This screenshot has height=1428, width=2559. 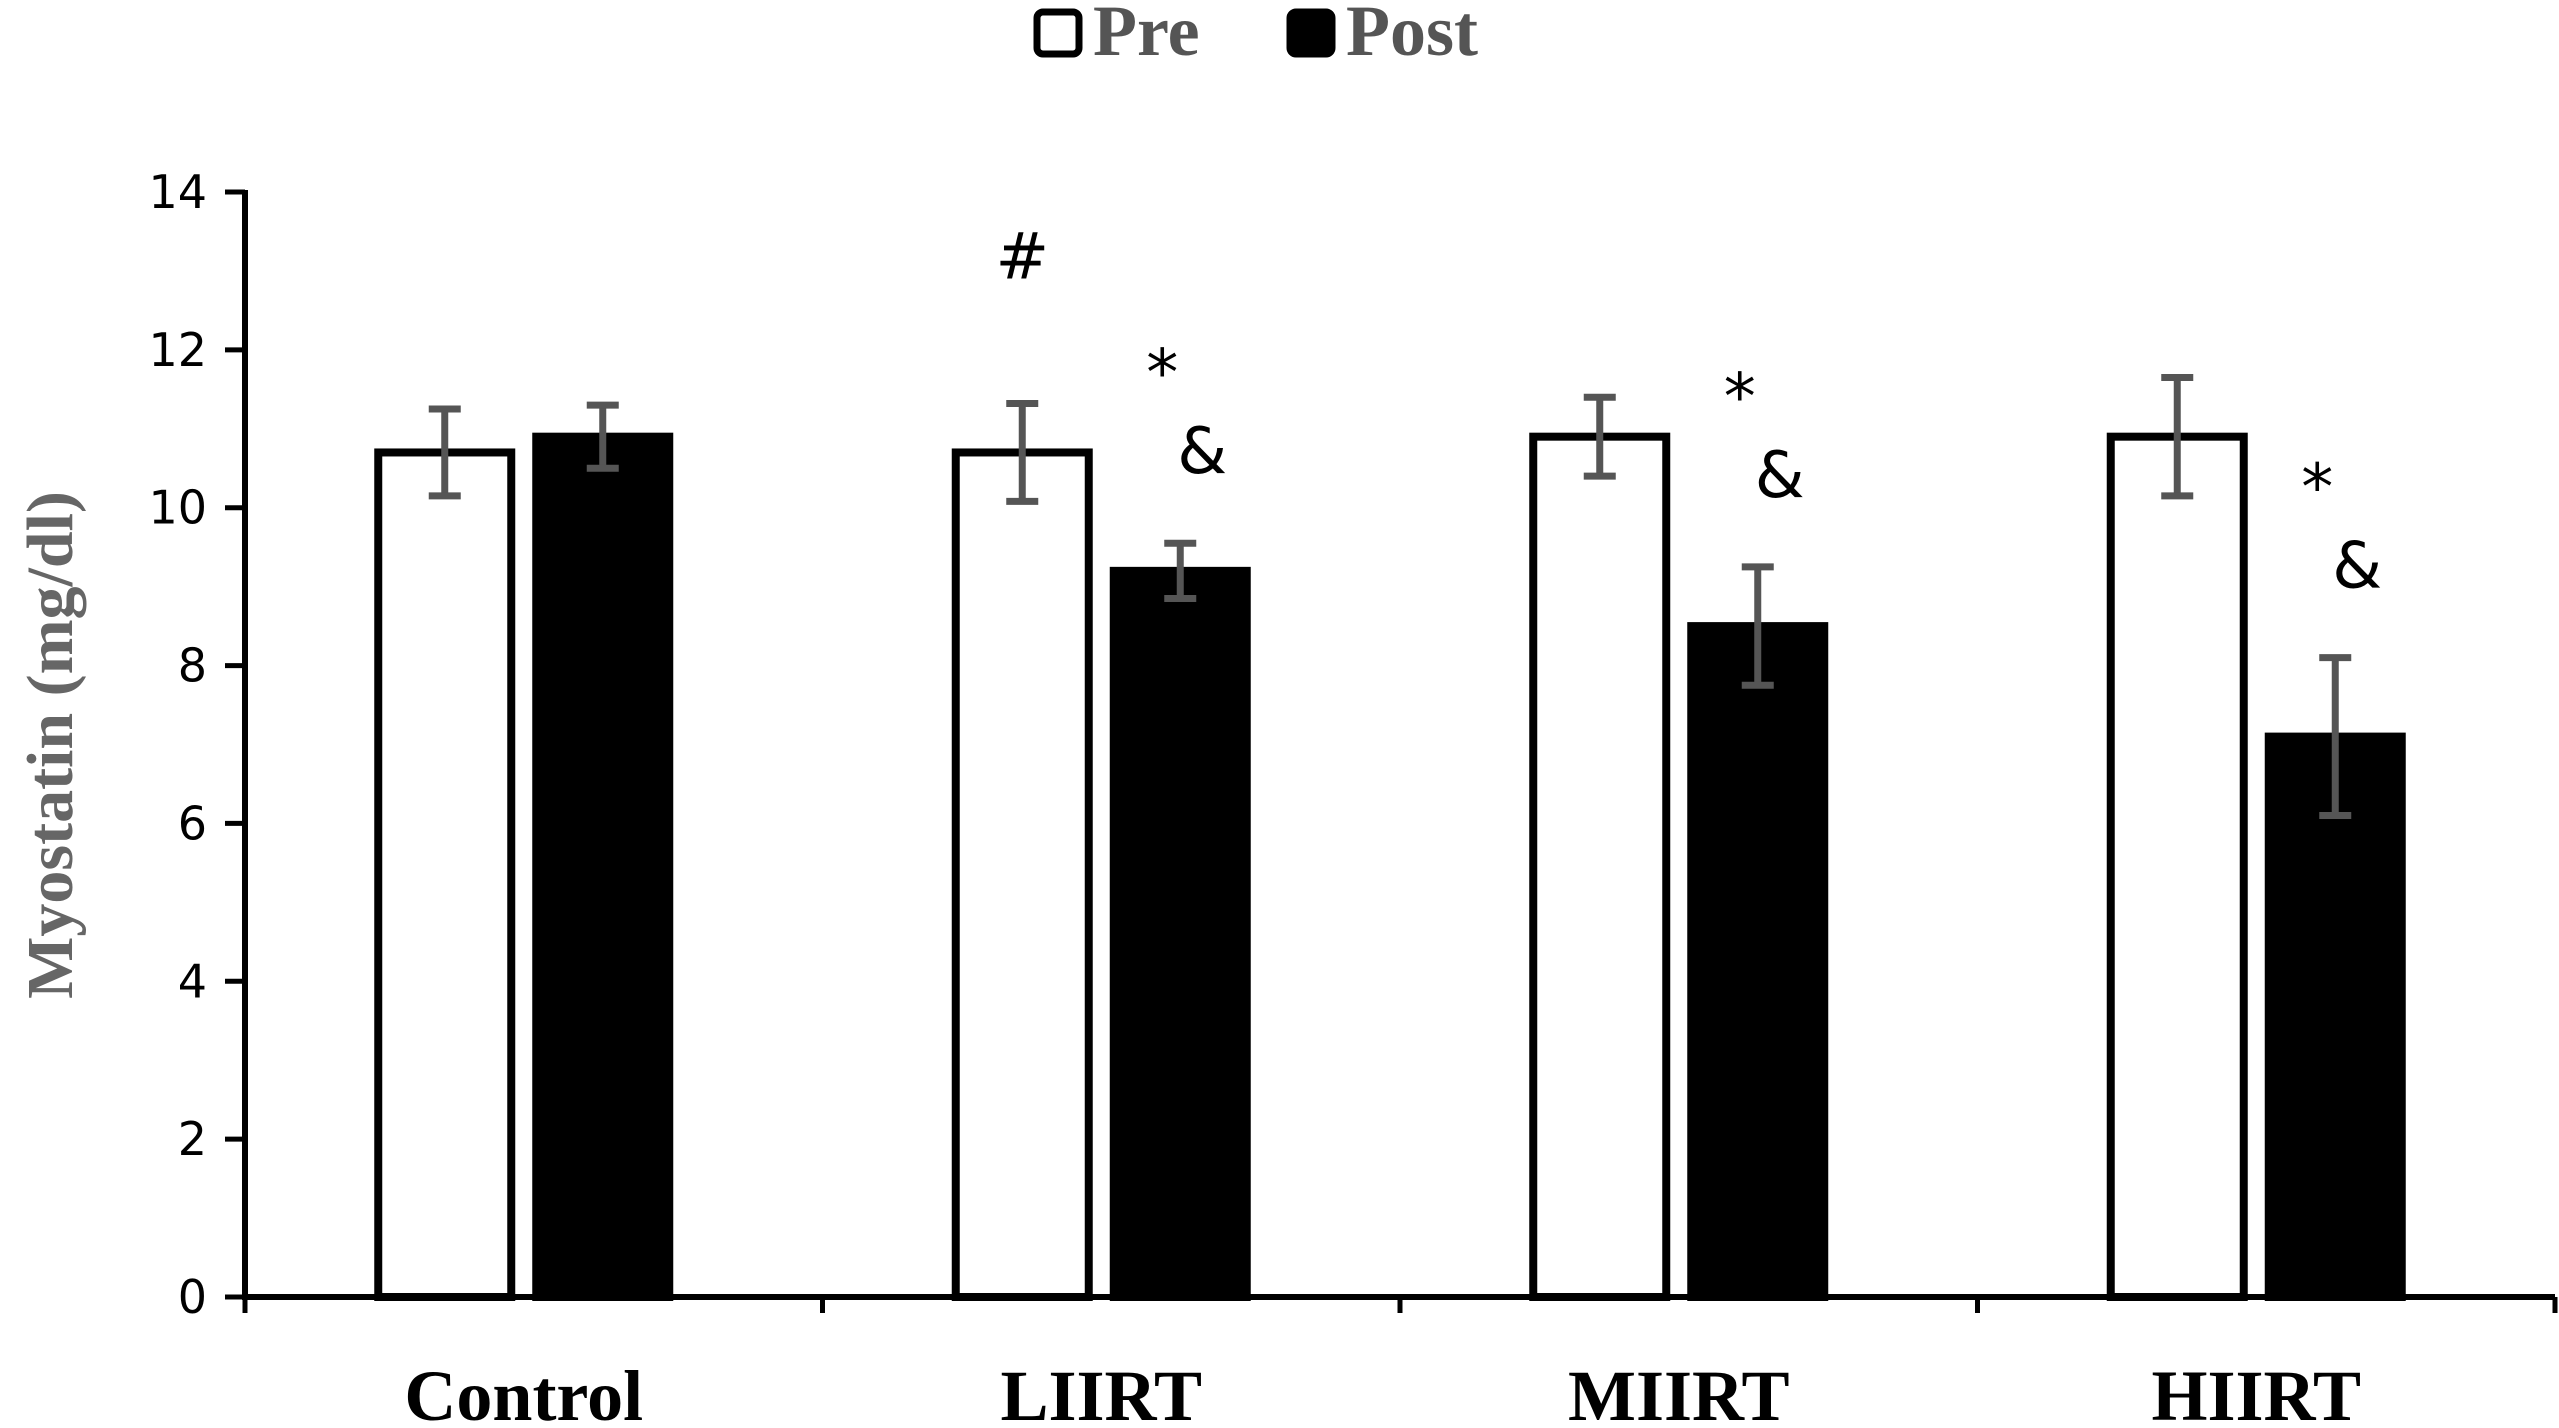 I want to click on y-tick-label: 8, so click(x=192, y=666).